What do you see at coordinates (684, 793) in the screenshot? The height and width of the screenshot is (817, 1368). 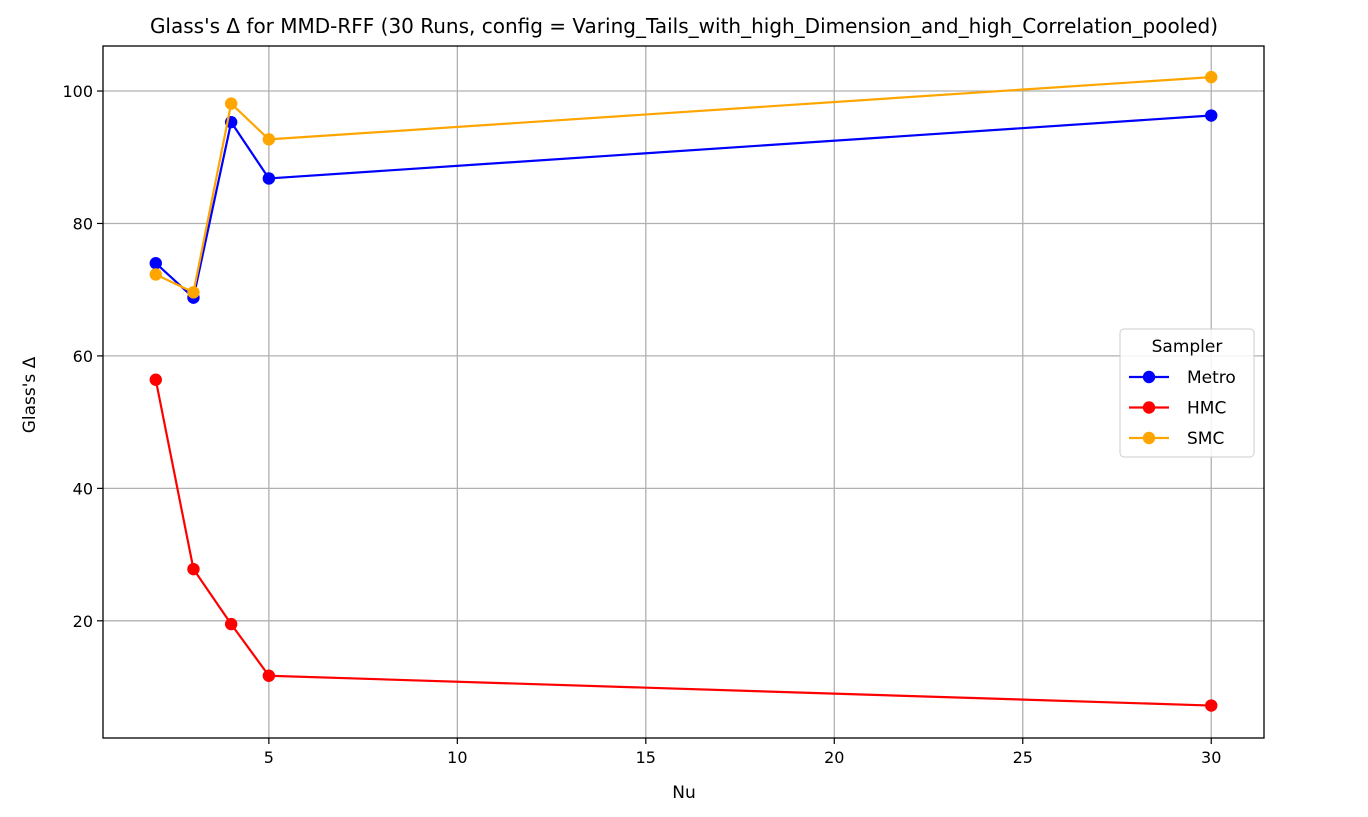 I see `x-axis-label: Nu` at bounding box center [684, 793].